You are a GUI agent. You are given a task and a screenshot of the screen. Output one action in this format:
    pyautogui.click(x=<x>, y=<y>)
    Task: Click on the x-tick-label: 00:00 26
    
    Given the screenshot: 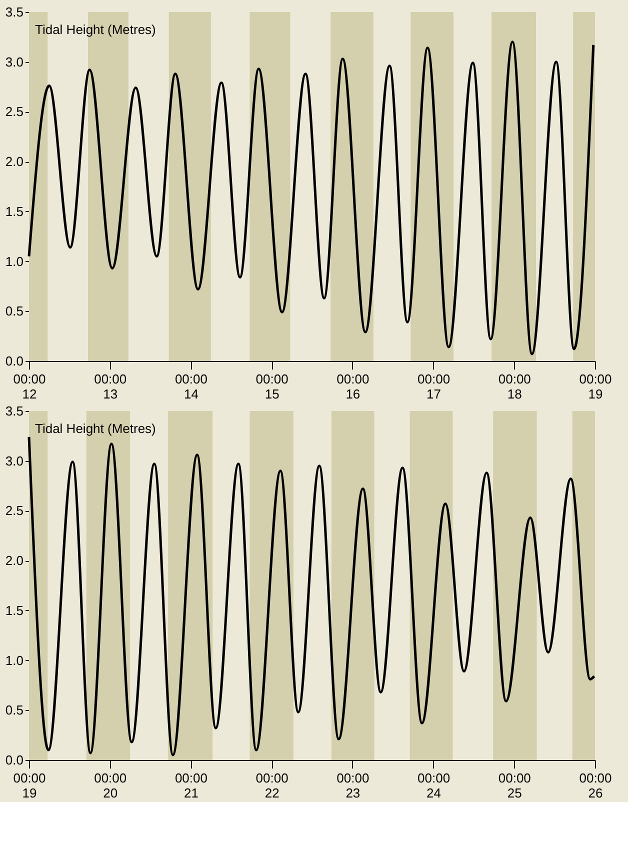 What is the action you would take?
    pyautogui.click(x=595, y=785)
    